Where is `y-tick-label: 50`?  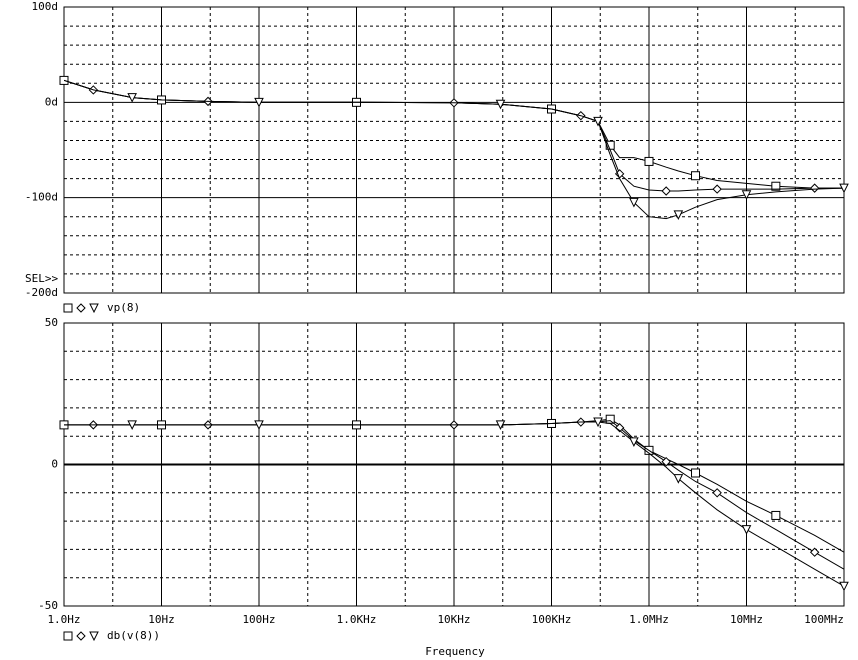 y-tick-label: 50 is located at coordinates (51, 322).